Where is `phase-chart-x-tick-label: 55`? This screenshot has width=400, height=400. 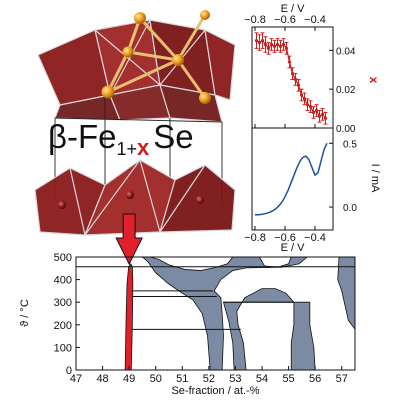
phase-chart-x-tick-label: 55 is located at coordinates (288, 379).